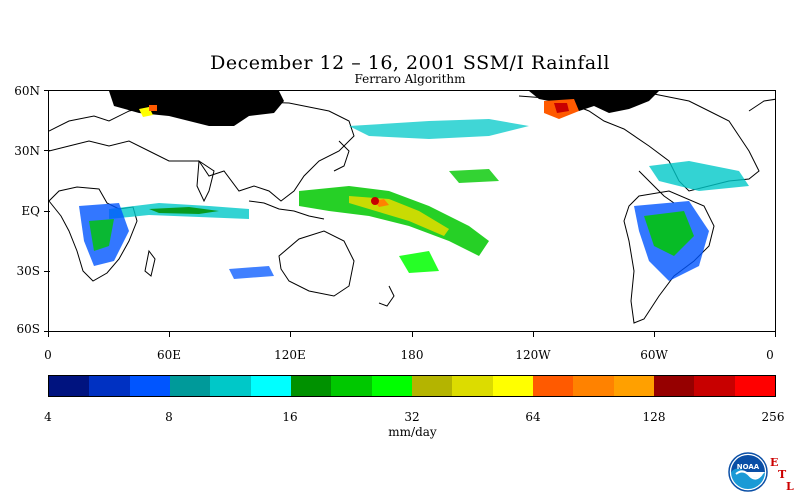 Image resolution: width=800 pixels, height=500 pixels. What do you see at coordinates (375, 201) in the screenshot?
I see `rain-warm-pool-heavy` at bounding box center [375, 201].